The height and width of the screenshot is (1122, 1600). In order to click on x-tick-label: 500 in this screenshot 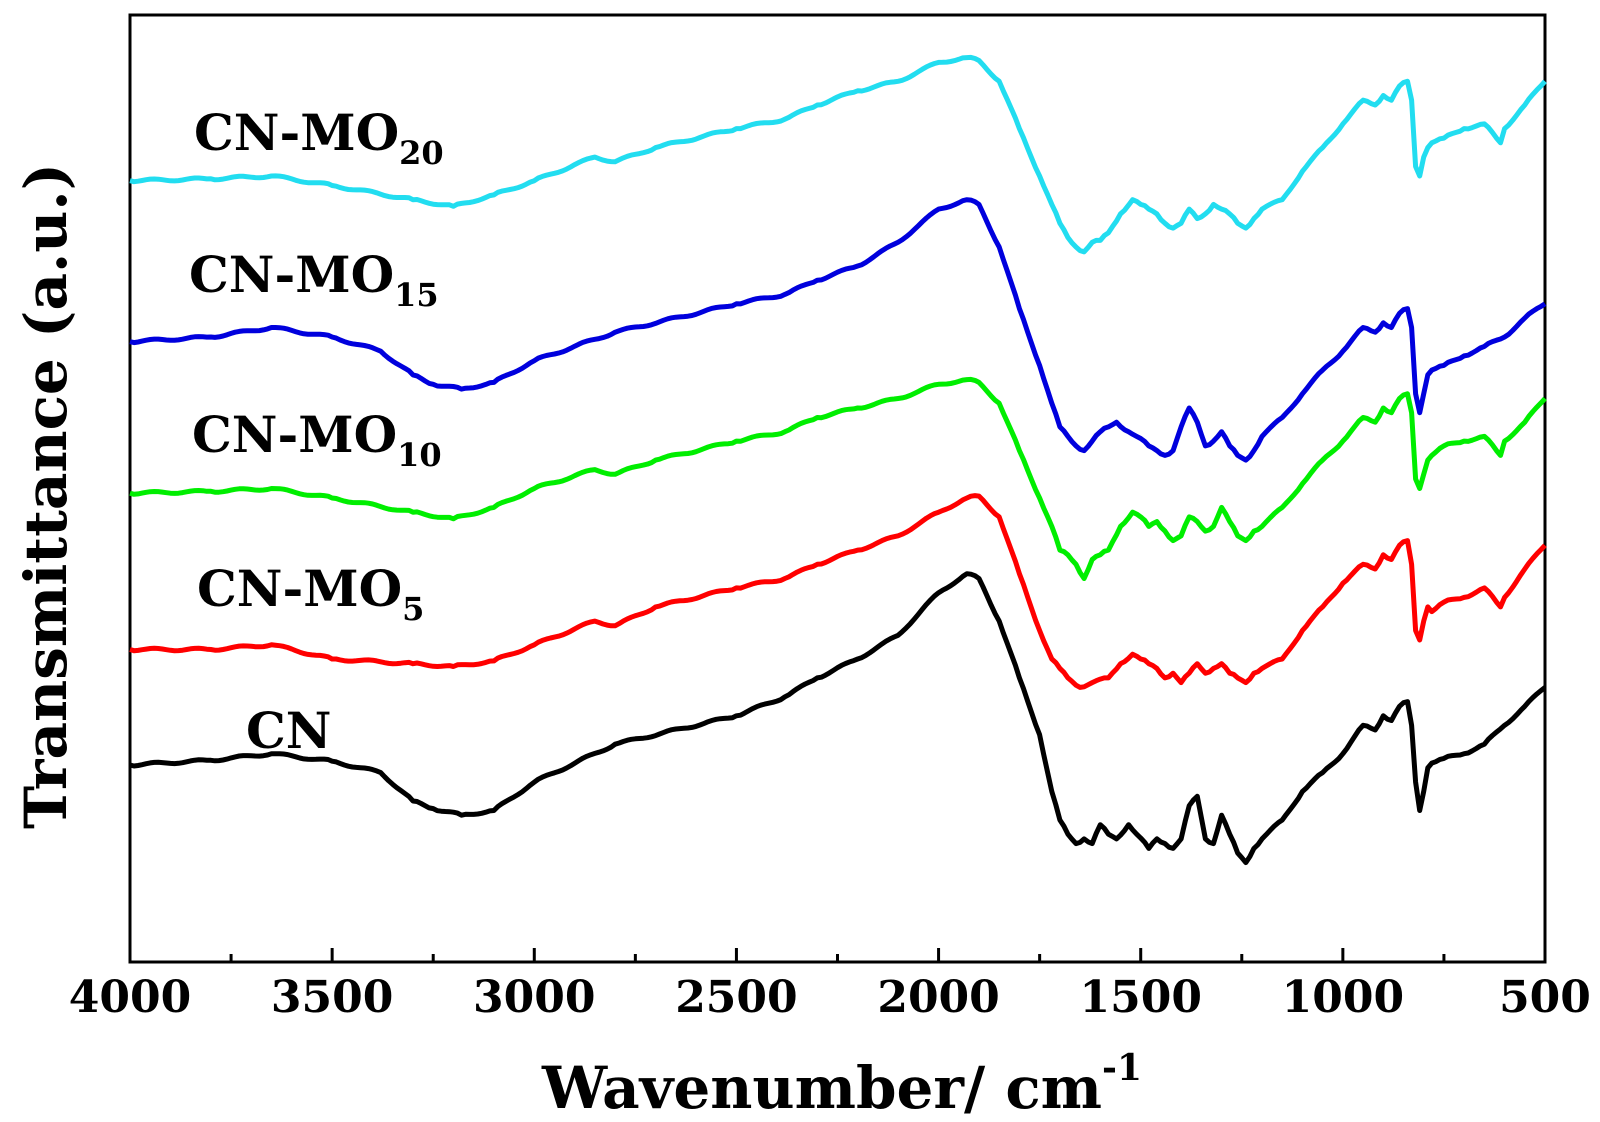, I will do `click(1545, 997)`.